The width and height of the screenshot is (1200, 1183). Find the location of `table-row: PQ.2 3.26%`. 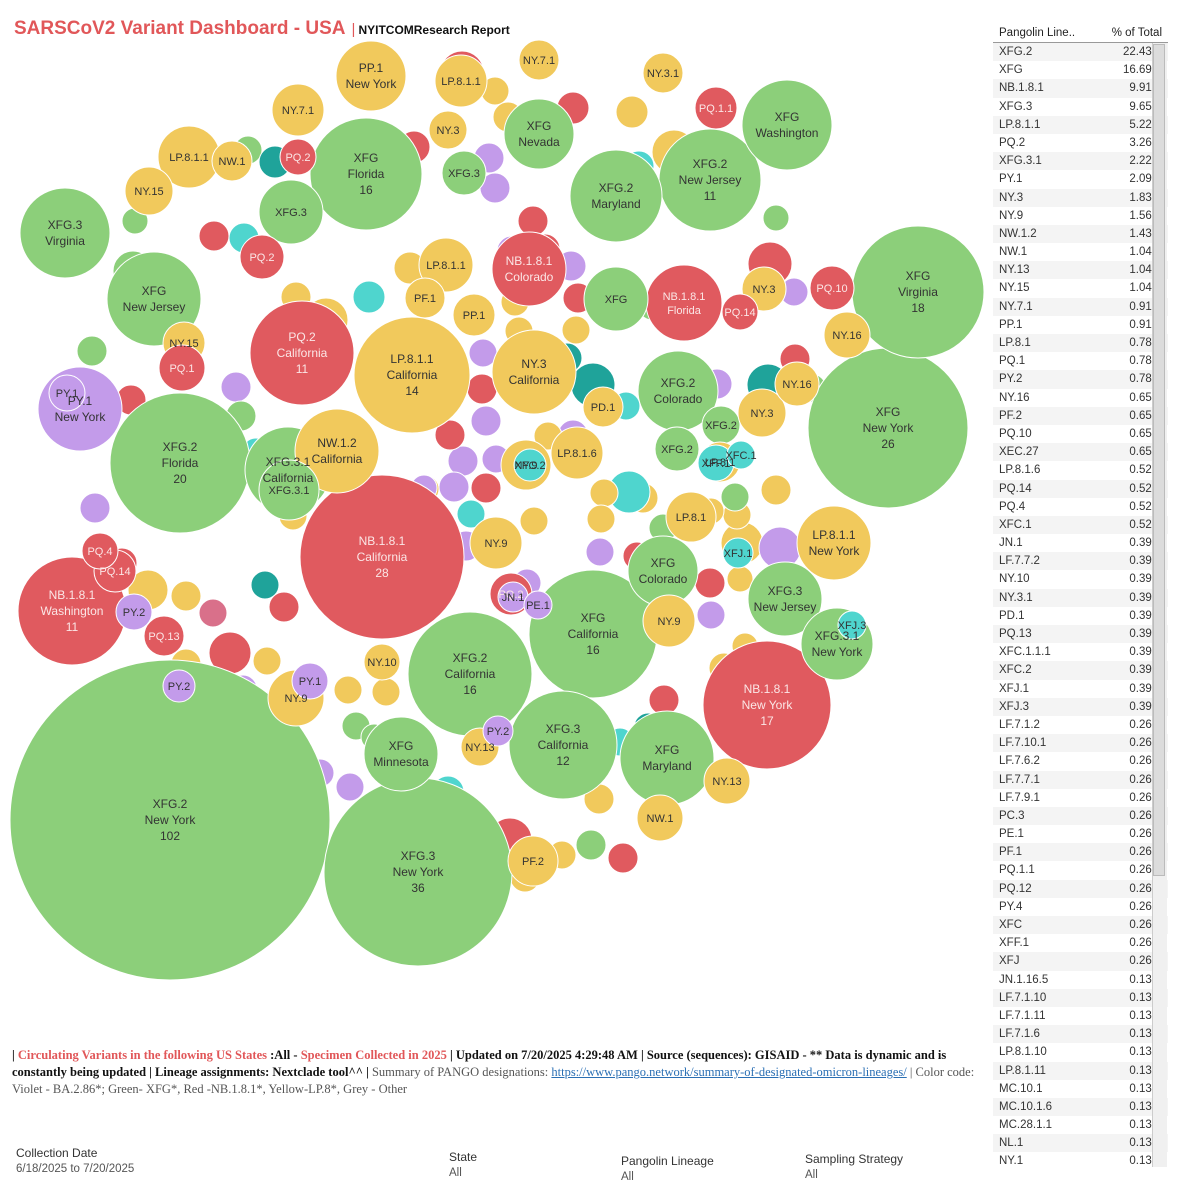

table-row: PQ.2 3.26% is located at coordinates (1080, 143).